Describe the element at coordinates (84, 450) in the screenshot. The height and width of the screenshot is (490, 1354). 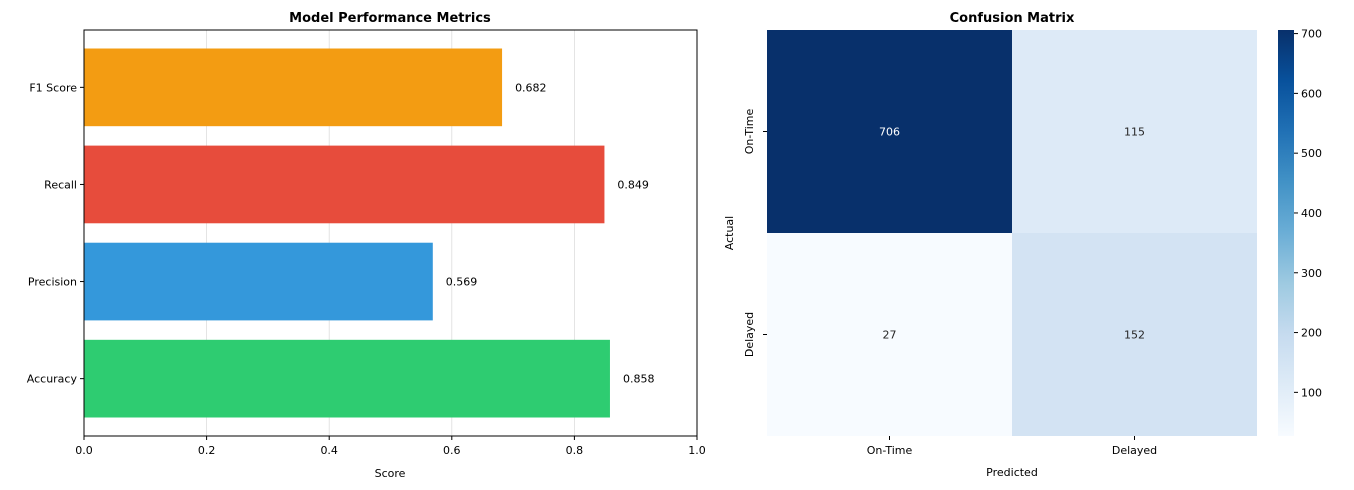
I see `bar-chart-x-tick-label: 0.0` at that location.